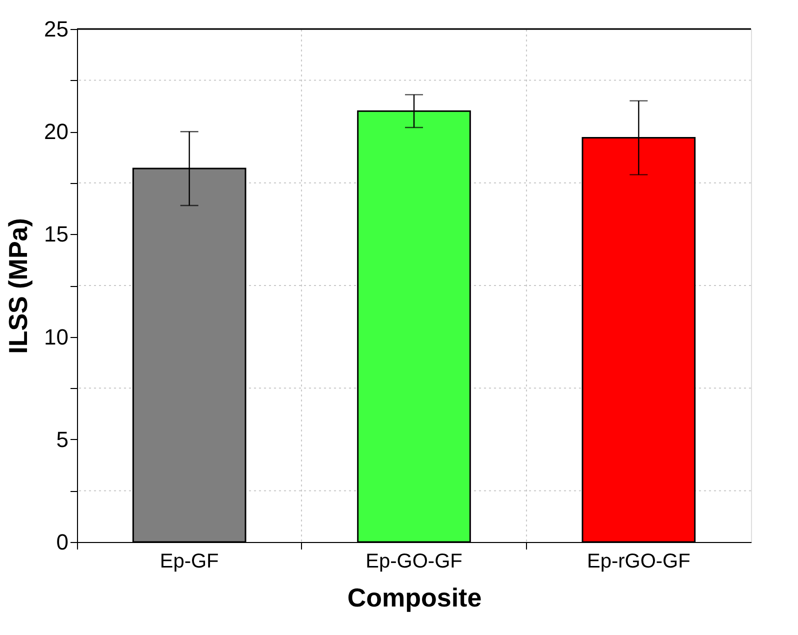  I want to click on x-tick-label: Ep-rGO-GF, so click(638, 561).